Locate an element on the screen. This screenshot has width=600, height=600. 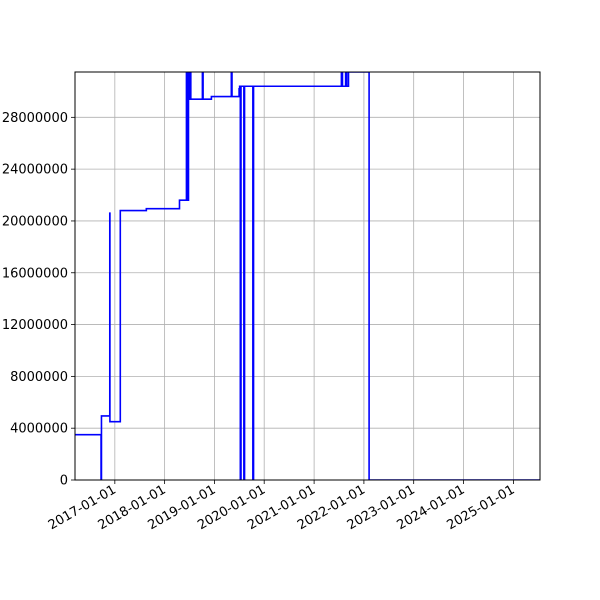
y-tick-label: 20000000 is located at coordinates (35, 221).